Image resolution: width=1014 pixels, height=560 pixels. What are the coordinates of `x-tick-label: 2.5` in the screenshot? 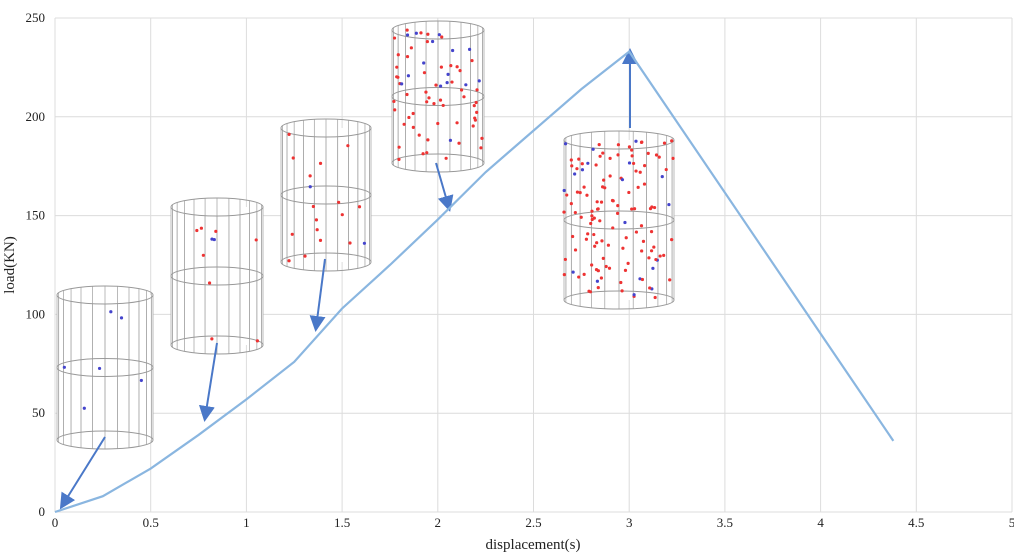 It's located at (533, 522).